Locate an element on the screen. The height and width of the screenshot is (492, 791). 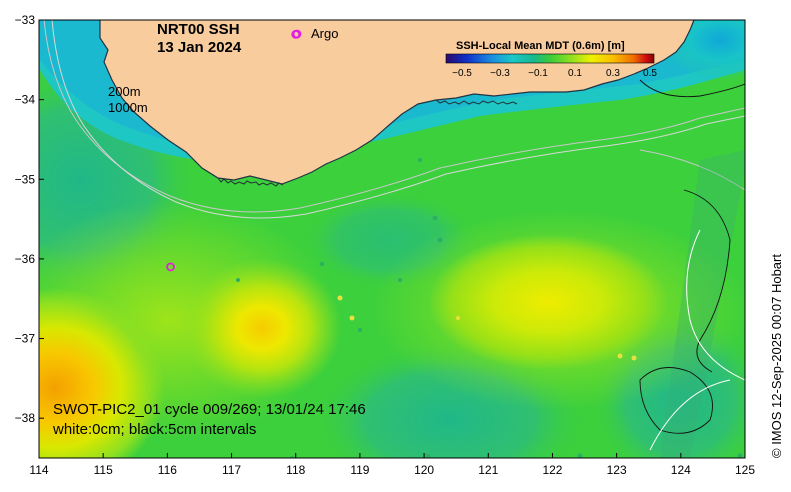
colorbar-scale is located at coordinates (550, 58).